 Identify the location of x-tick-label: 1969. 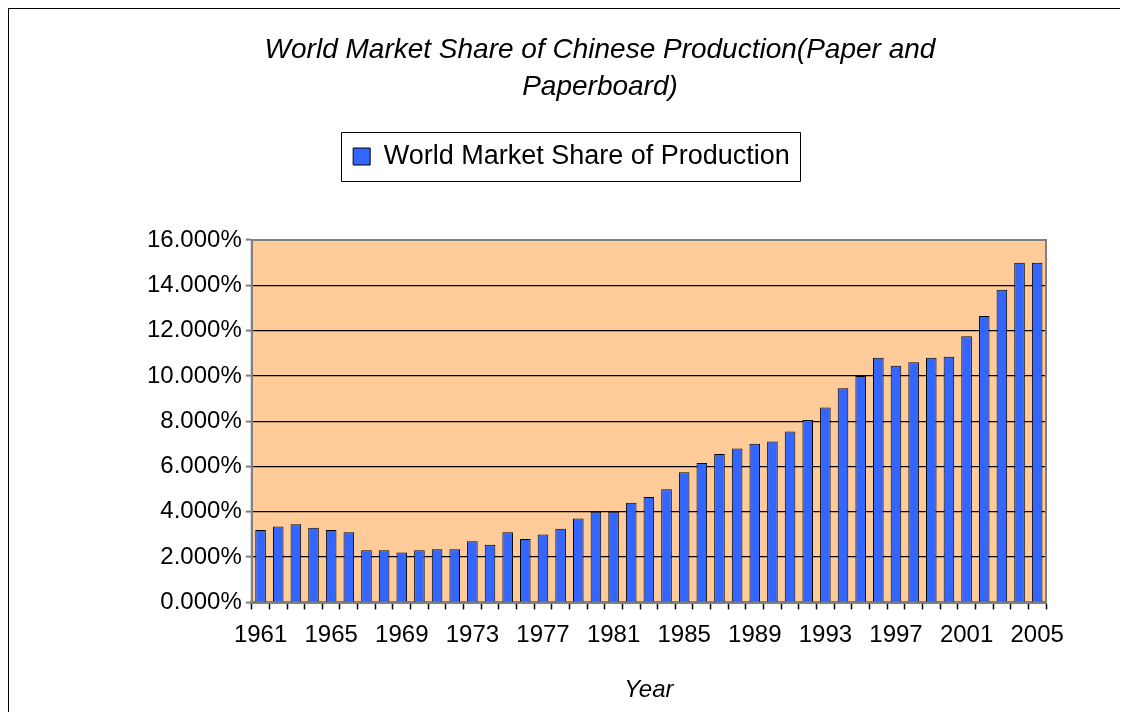
(402, 634).